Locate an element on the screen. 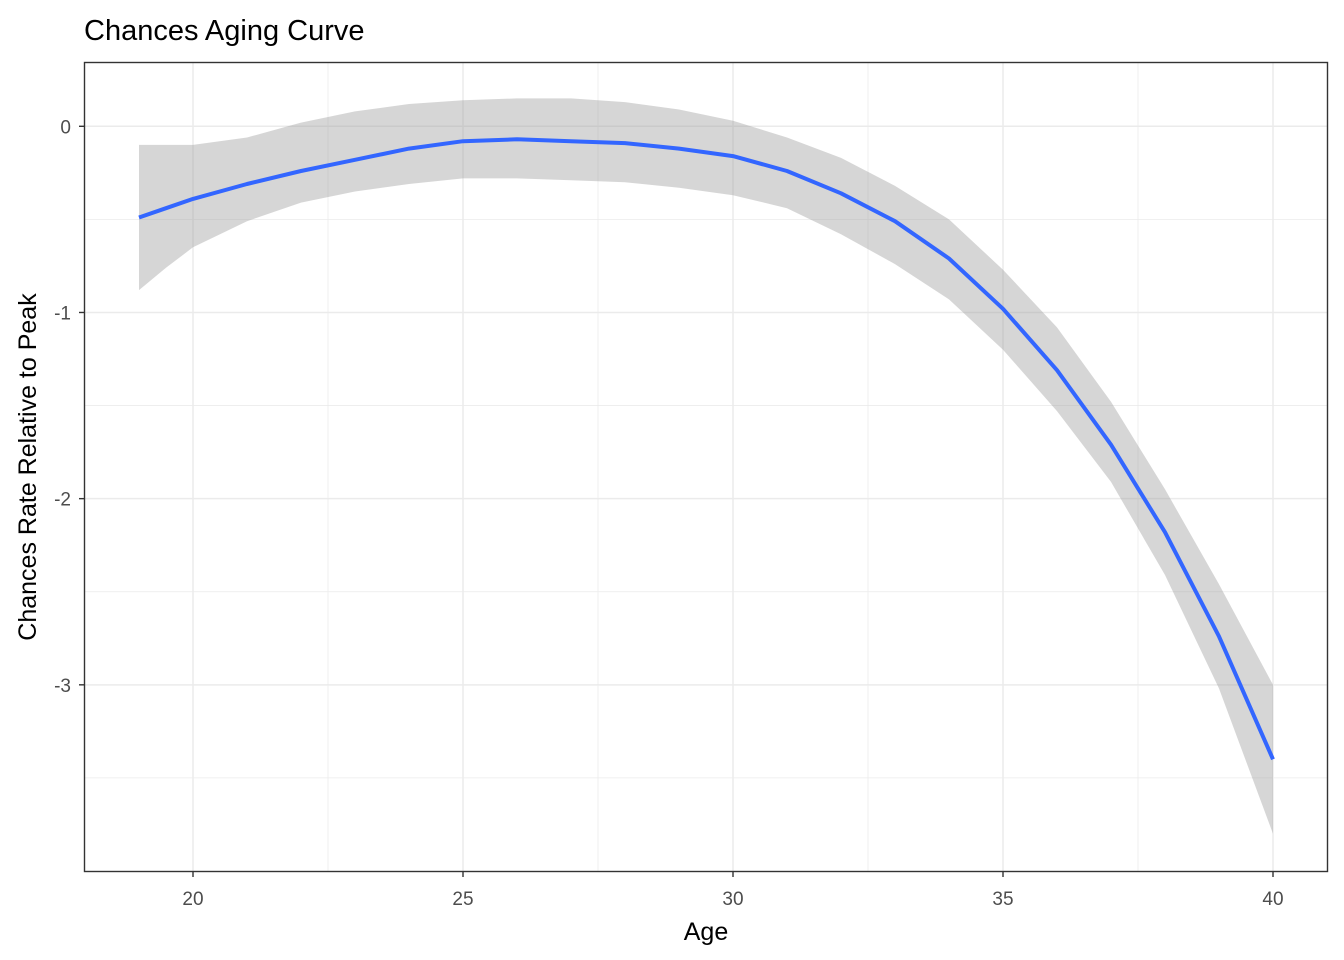 The image size is (1344, 960). y-tick-label: -1 is located at coordinates (62, 313).